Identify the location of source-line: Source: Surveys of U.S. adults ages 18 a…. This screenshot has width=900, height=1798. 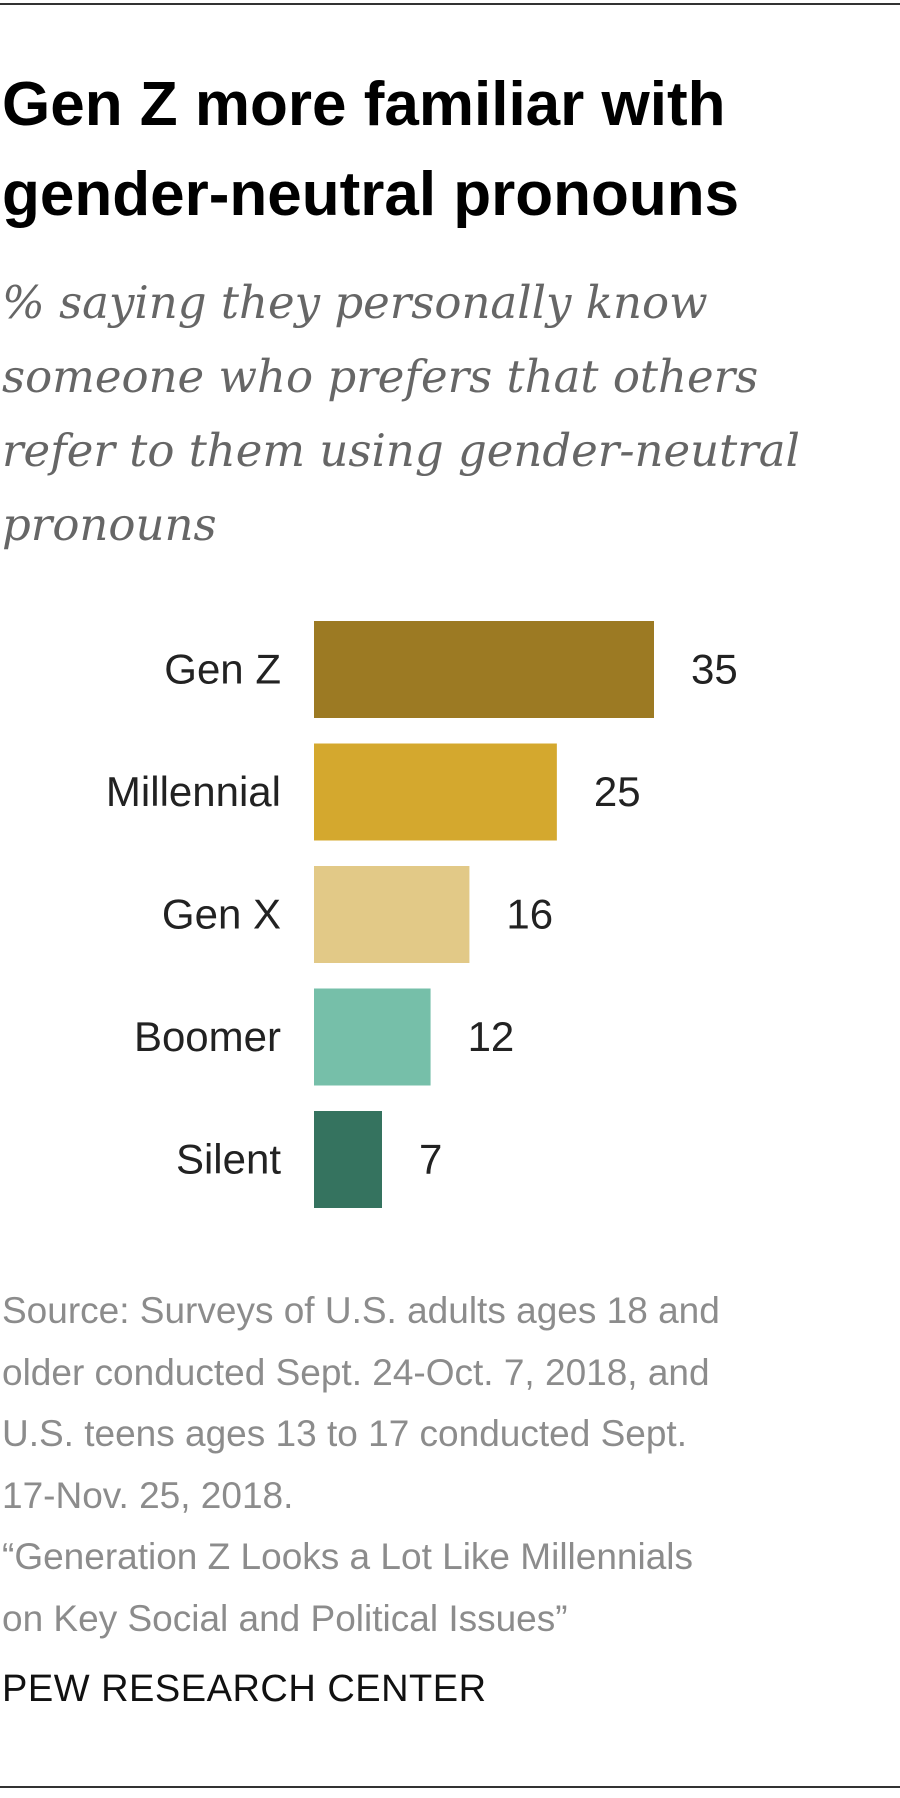
(361, 1310).